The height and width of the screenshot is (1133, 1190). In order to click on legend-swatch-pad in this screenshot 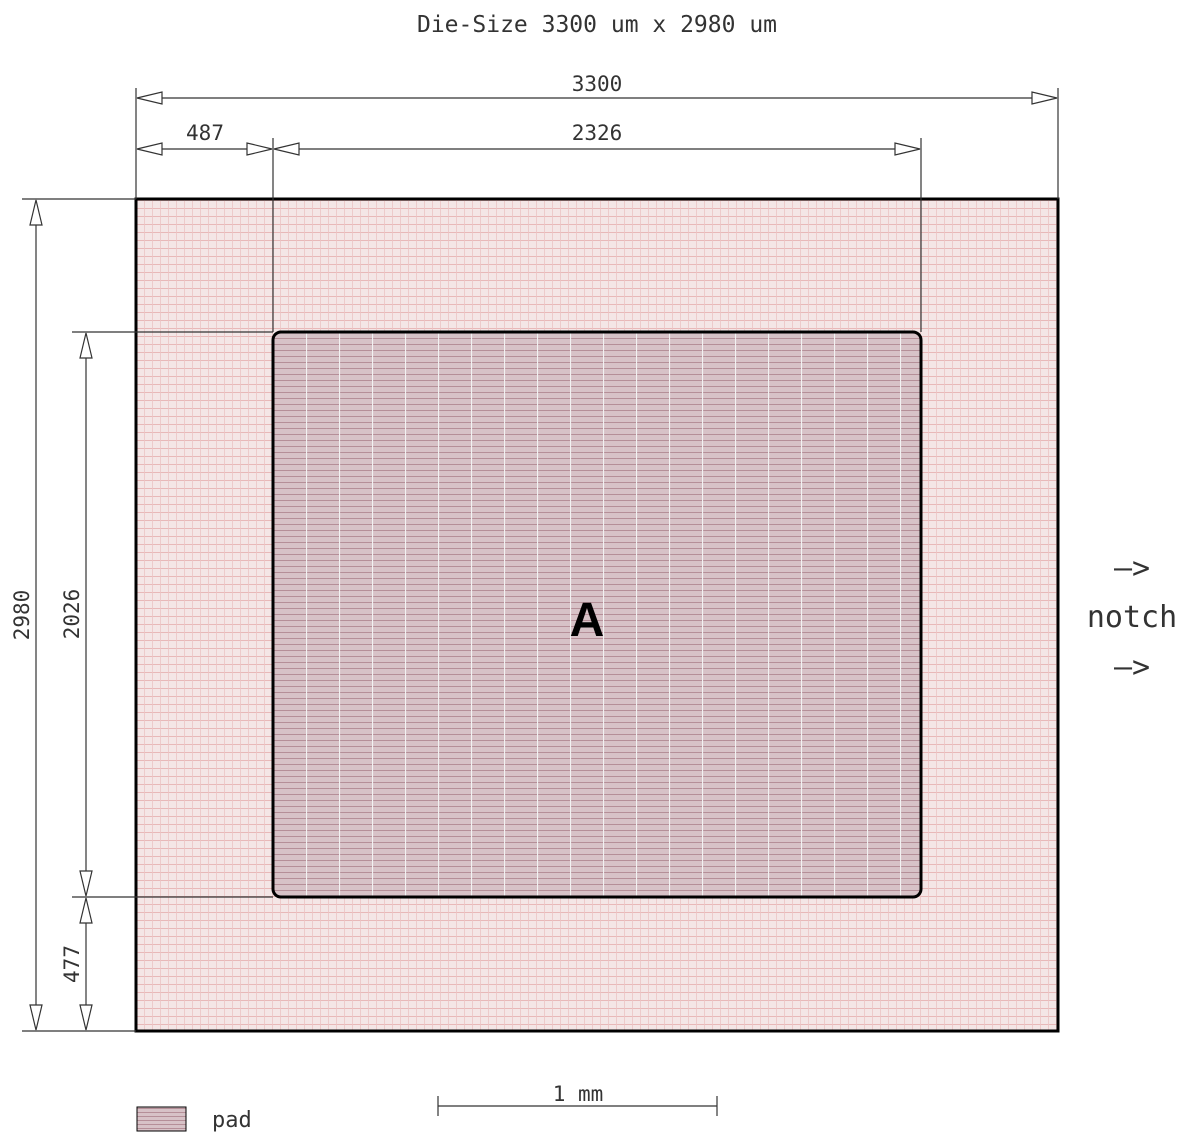, I will do `click(161, 1119)`.